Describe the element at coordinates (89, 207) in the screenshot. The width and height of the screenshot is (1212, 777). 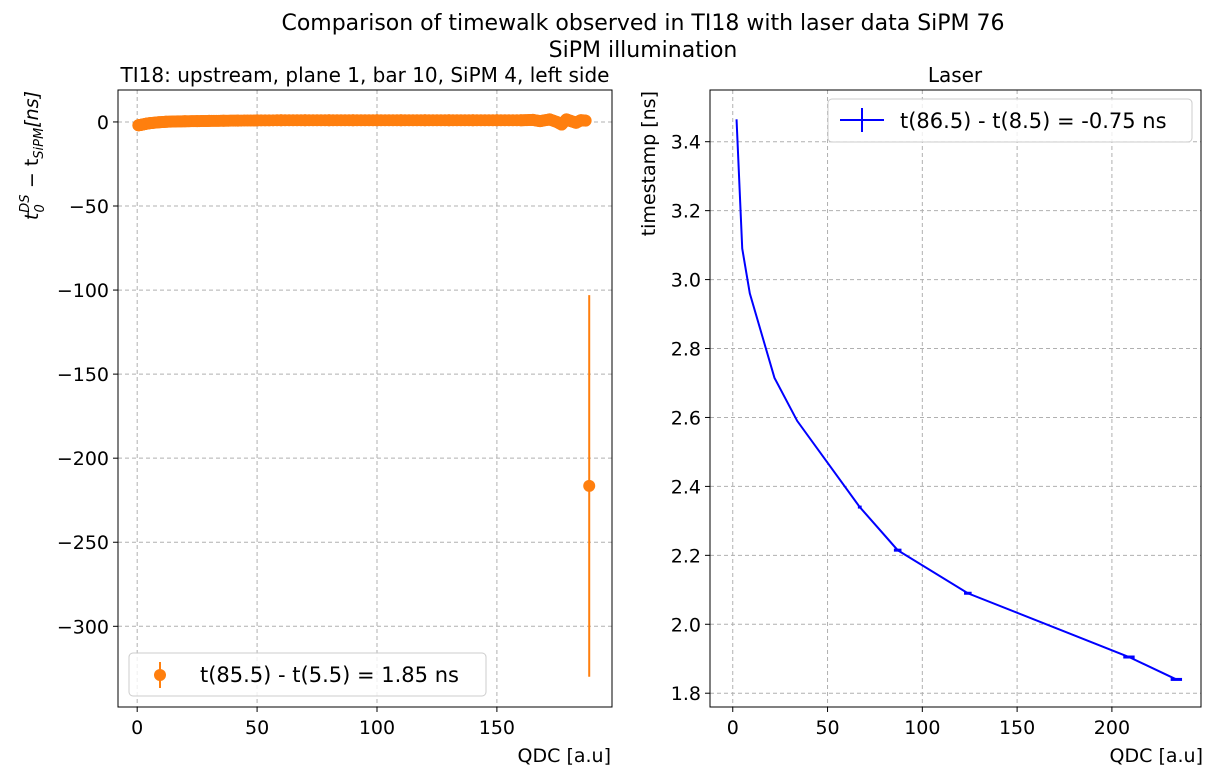
I see `y-tick-label: −50` at that location.